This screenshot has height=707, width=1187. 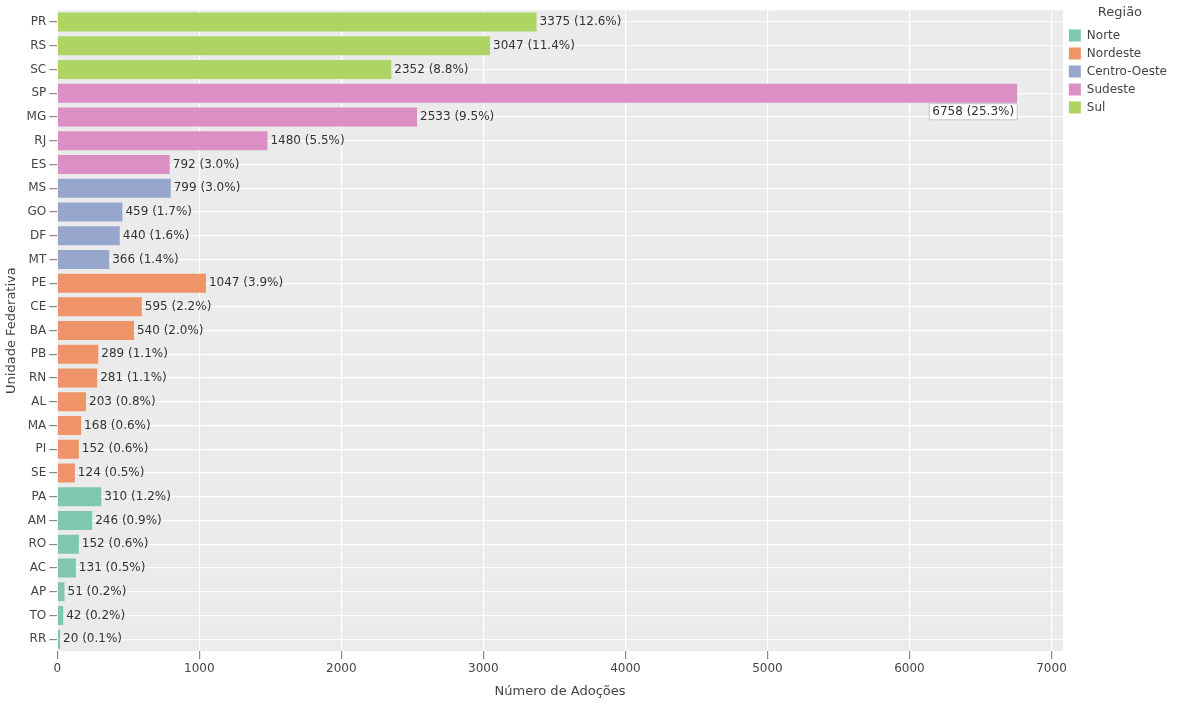 I want to click on y-tick-label: RO, so click(x=37, y=543).